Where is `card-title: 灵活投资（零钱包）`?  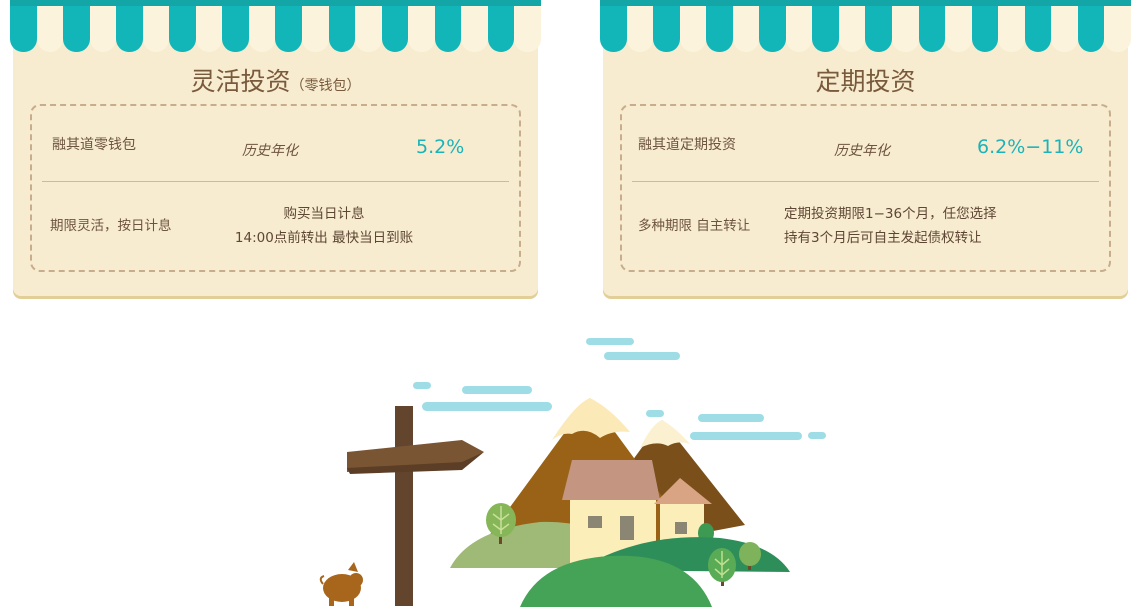
card-title: 灵活投资（零钱包） is located at coordinates (275, 80).